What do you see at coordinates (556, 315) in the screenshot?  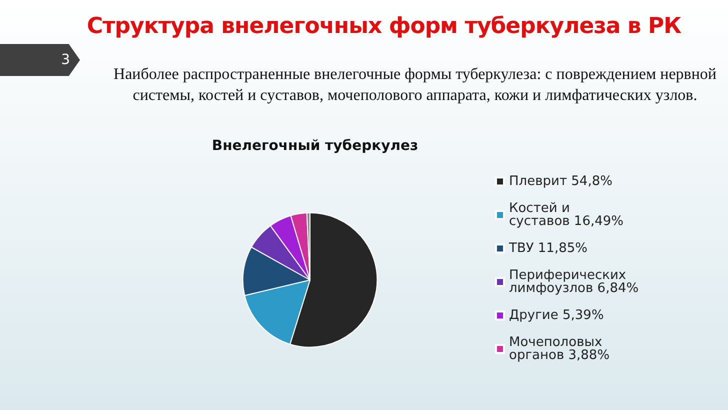 I see `legend-label: Другие 5,39%` at bounding box center [556, 315].